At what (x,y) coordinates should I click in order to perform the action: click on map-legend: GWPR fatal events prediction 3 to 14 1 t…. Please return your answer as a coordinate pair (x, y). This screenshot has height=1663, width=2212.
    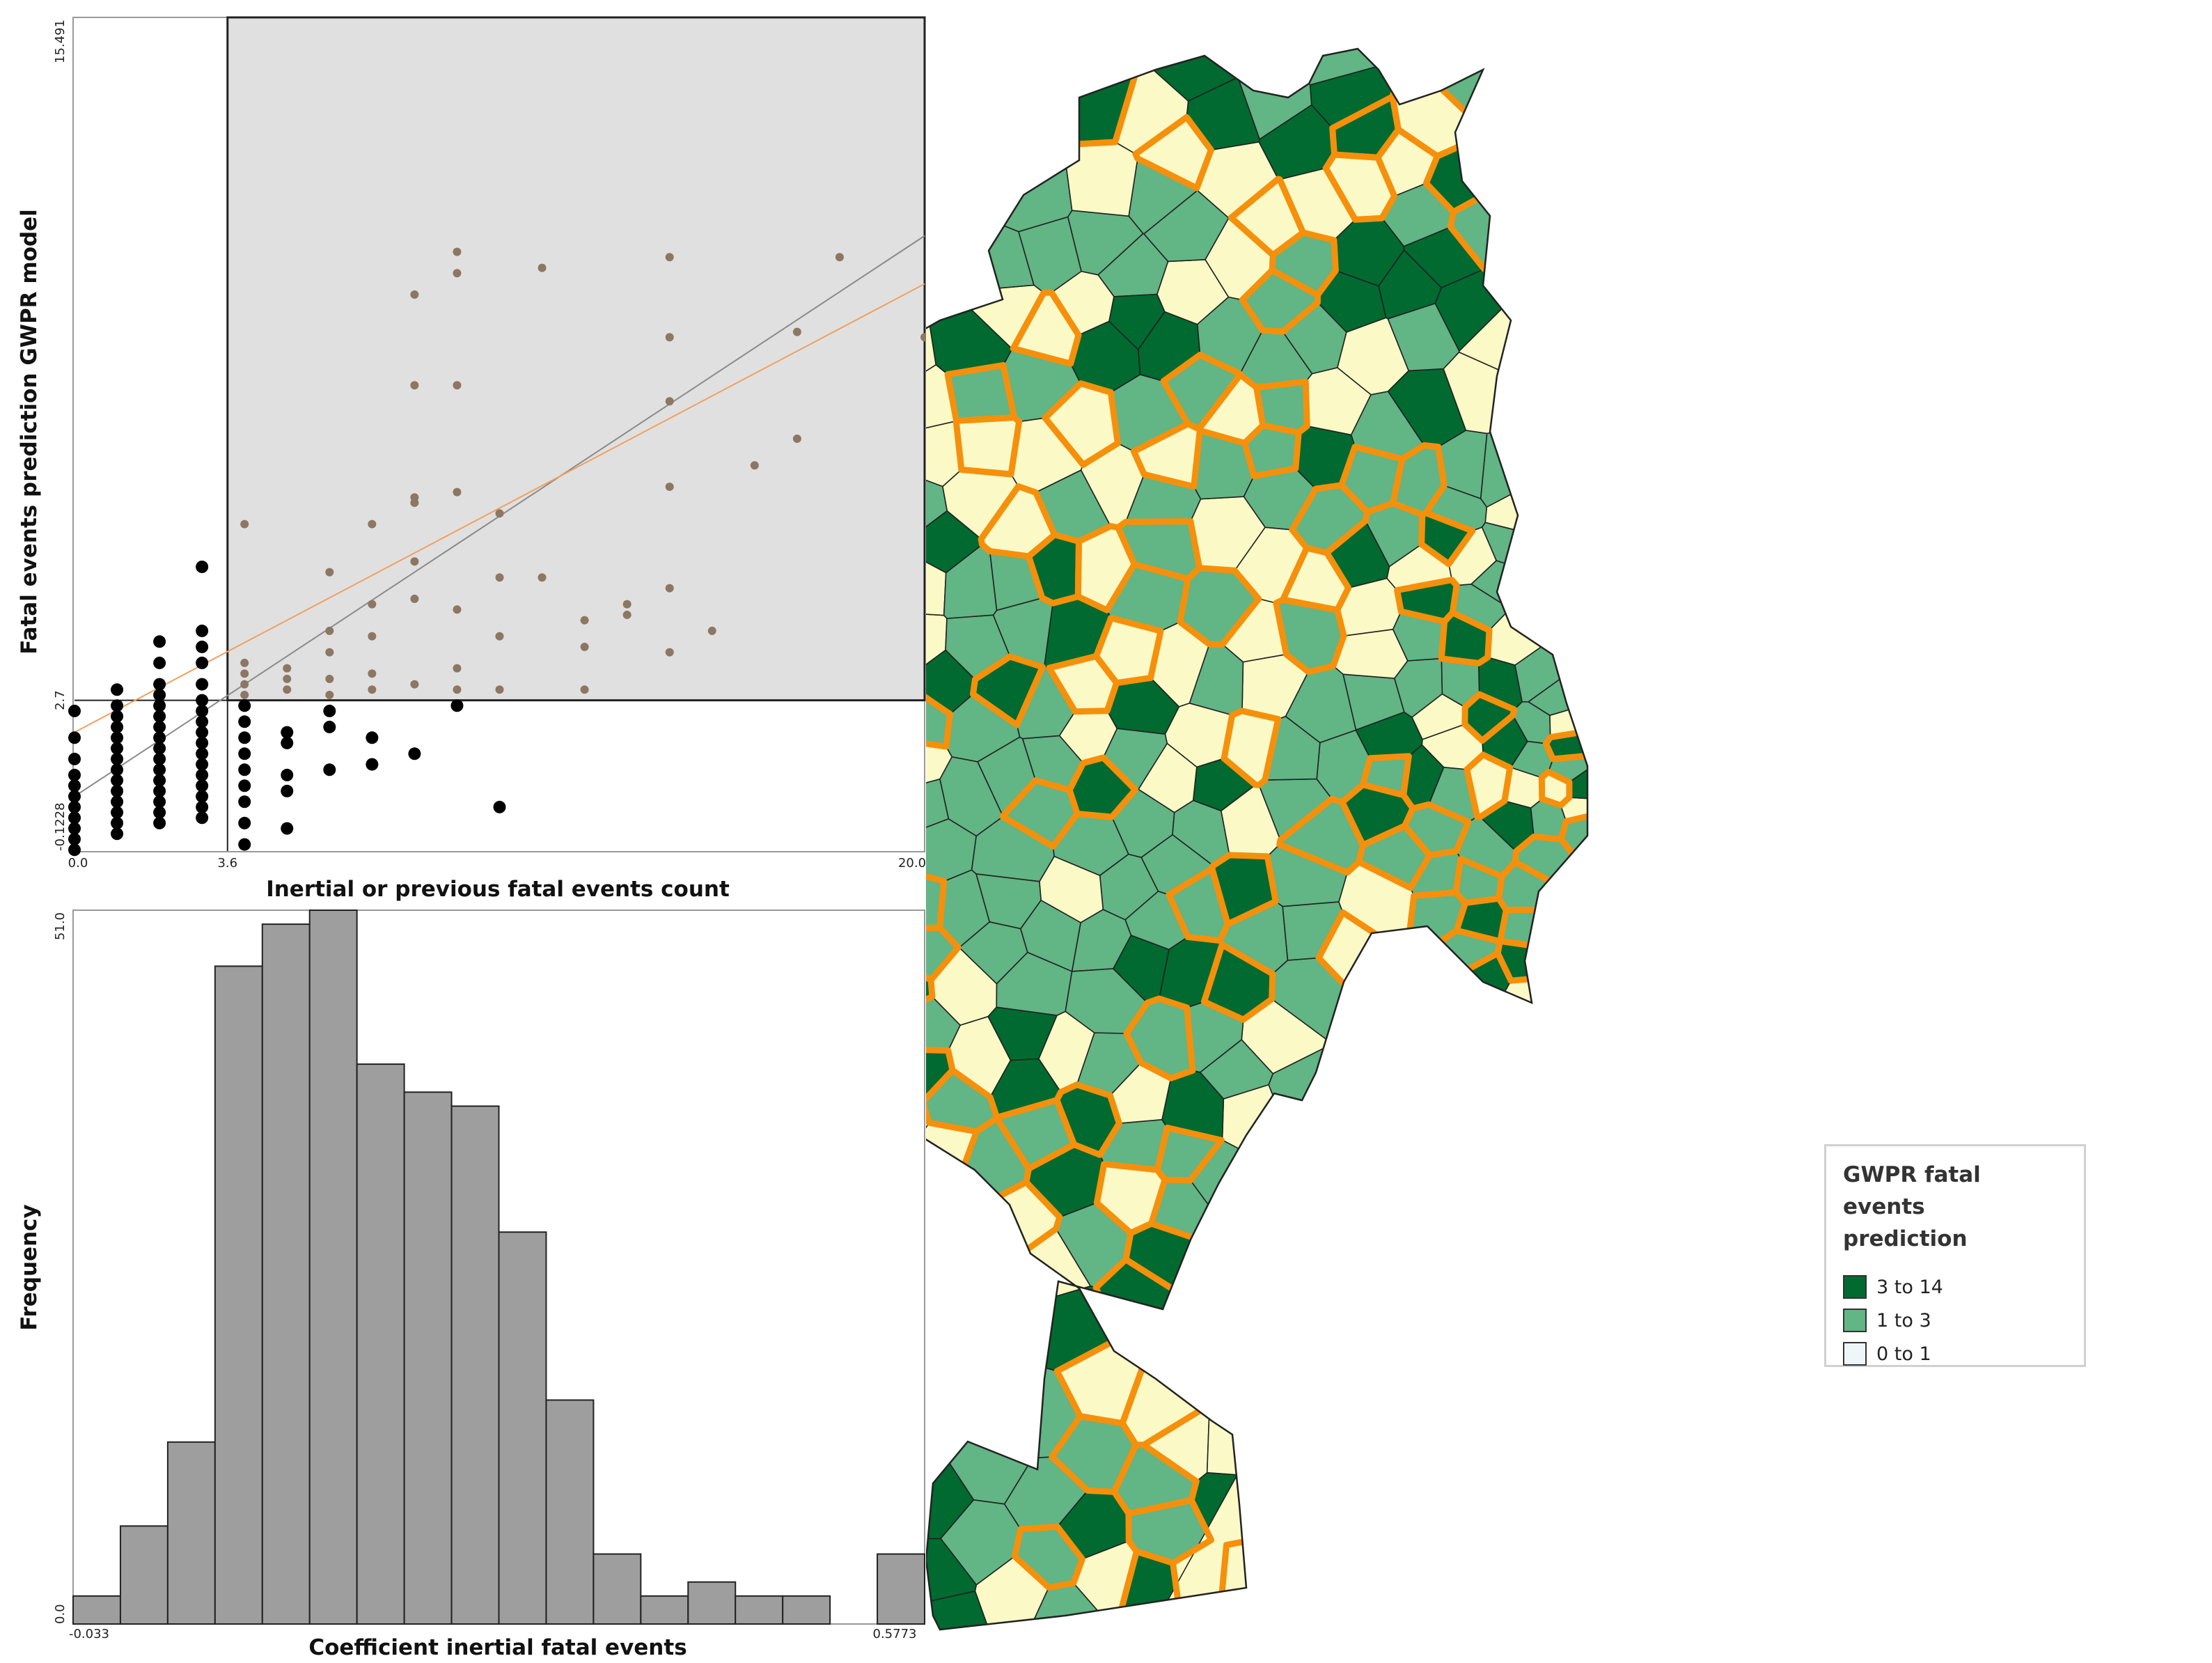
    Looking at the image, I should click on (1955, 1255).